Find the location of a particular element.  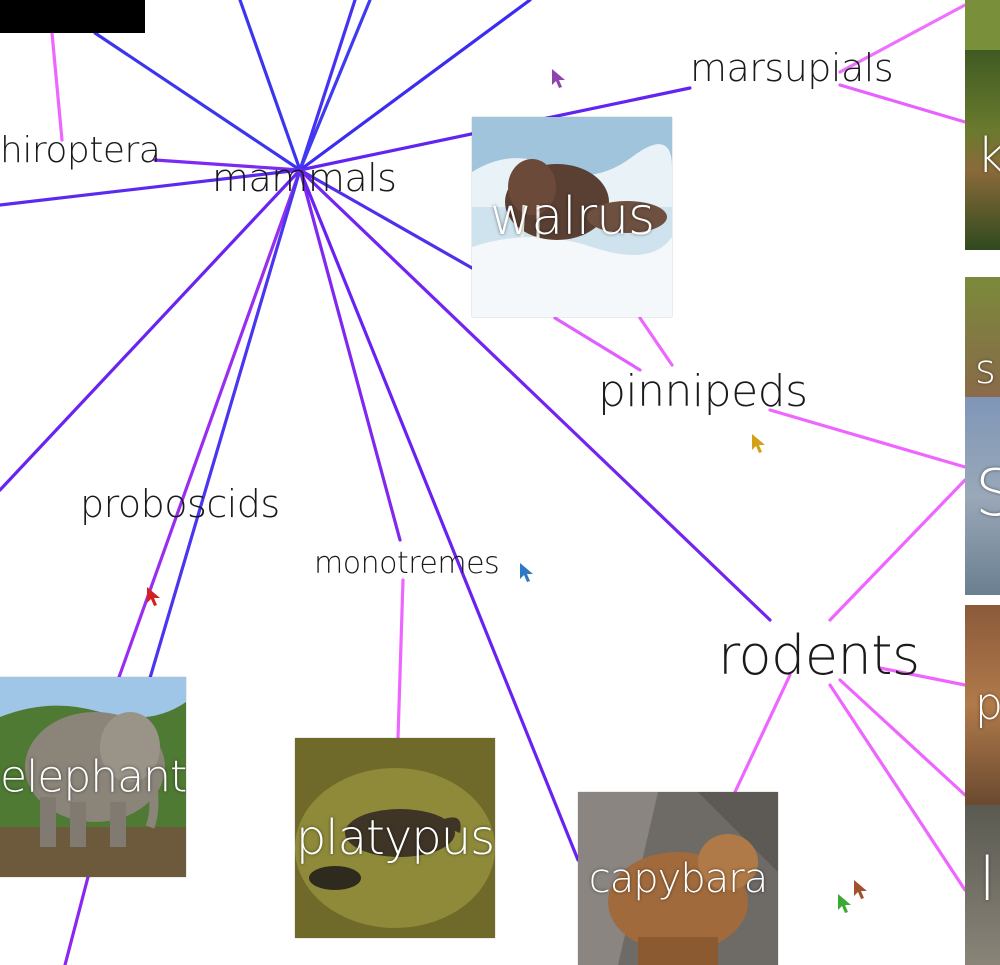

edge-rodents-right is located at coordinates (922, 676).